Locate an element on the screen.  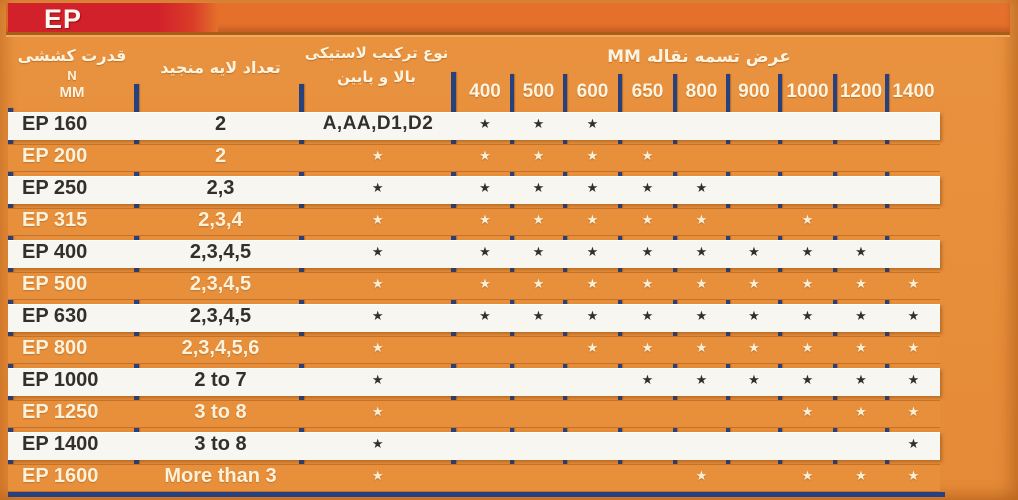
width-cell-600: ★ is located at coordinates (592, 316).